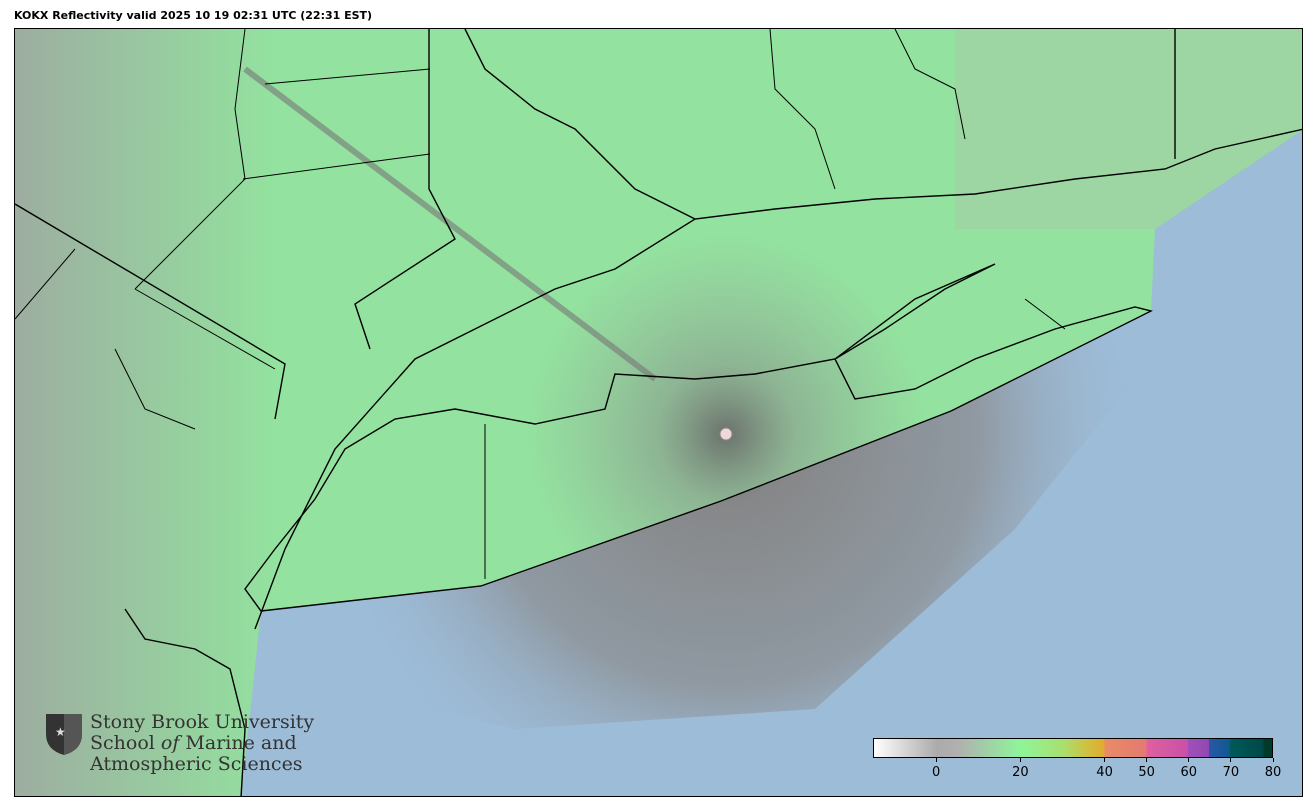 This screenshot has height=811, width=1316. Describe the element at coordinates (1104, 772) in the screenshot. I see `colorbar-tick-label: 40` at that location.